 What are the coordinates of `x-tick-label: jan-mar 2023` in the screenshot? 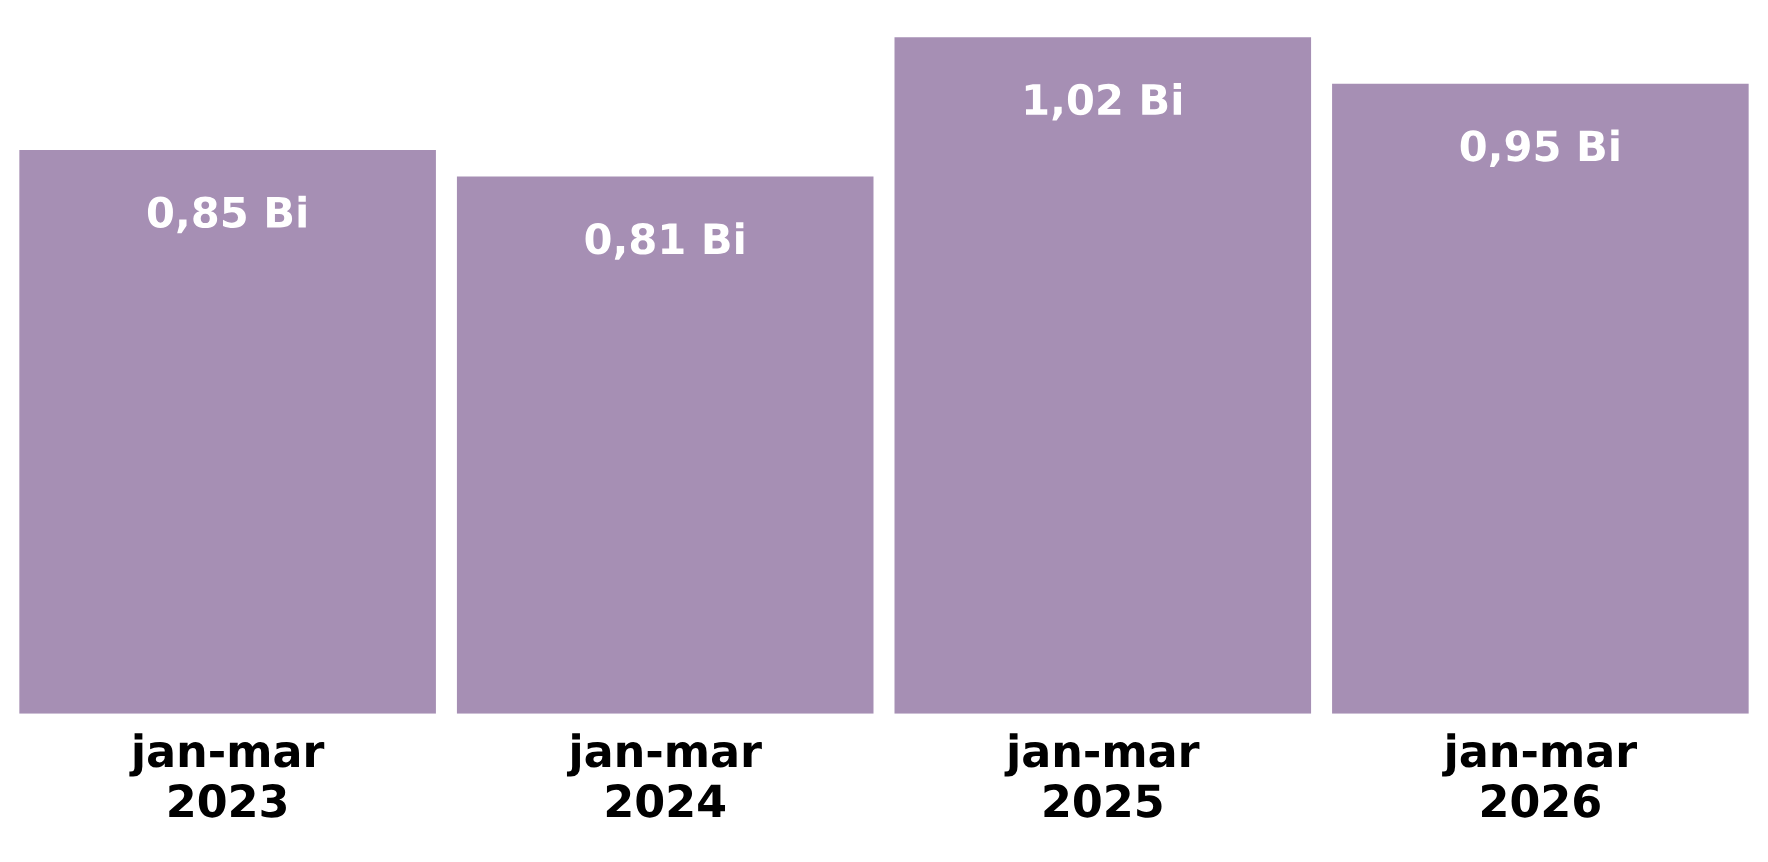 It's located at (227, 775).